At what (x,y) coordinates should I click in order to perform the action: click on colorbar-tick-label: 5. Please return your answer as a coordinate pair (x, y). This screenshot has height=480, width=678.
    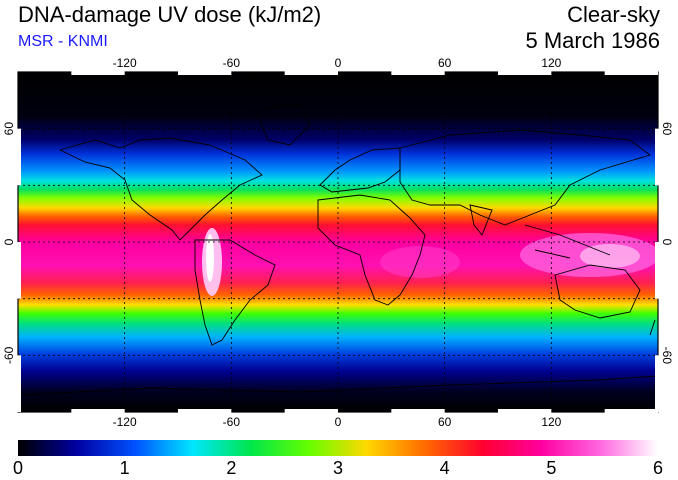
    Looking at the image, I should click on (551, 468).